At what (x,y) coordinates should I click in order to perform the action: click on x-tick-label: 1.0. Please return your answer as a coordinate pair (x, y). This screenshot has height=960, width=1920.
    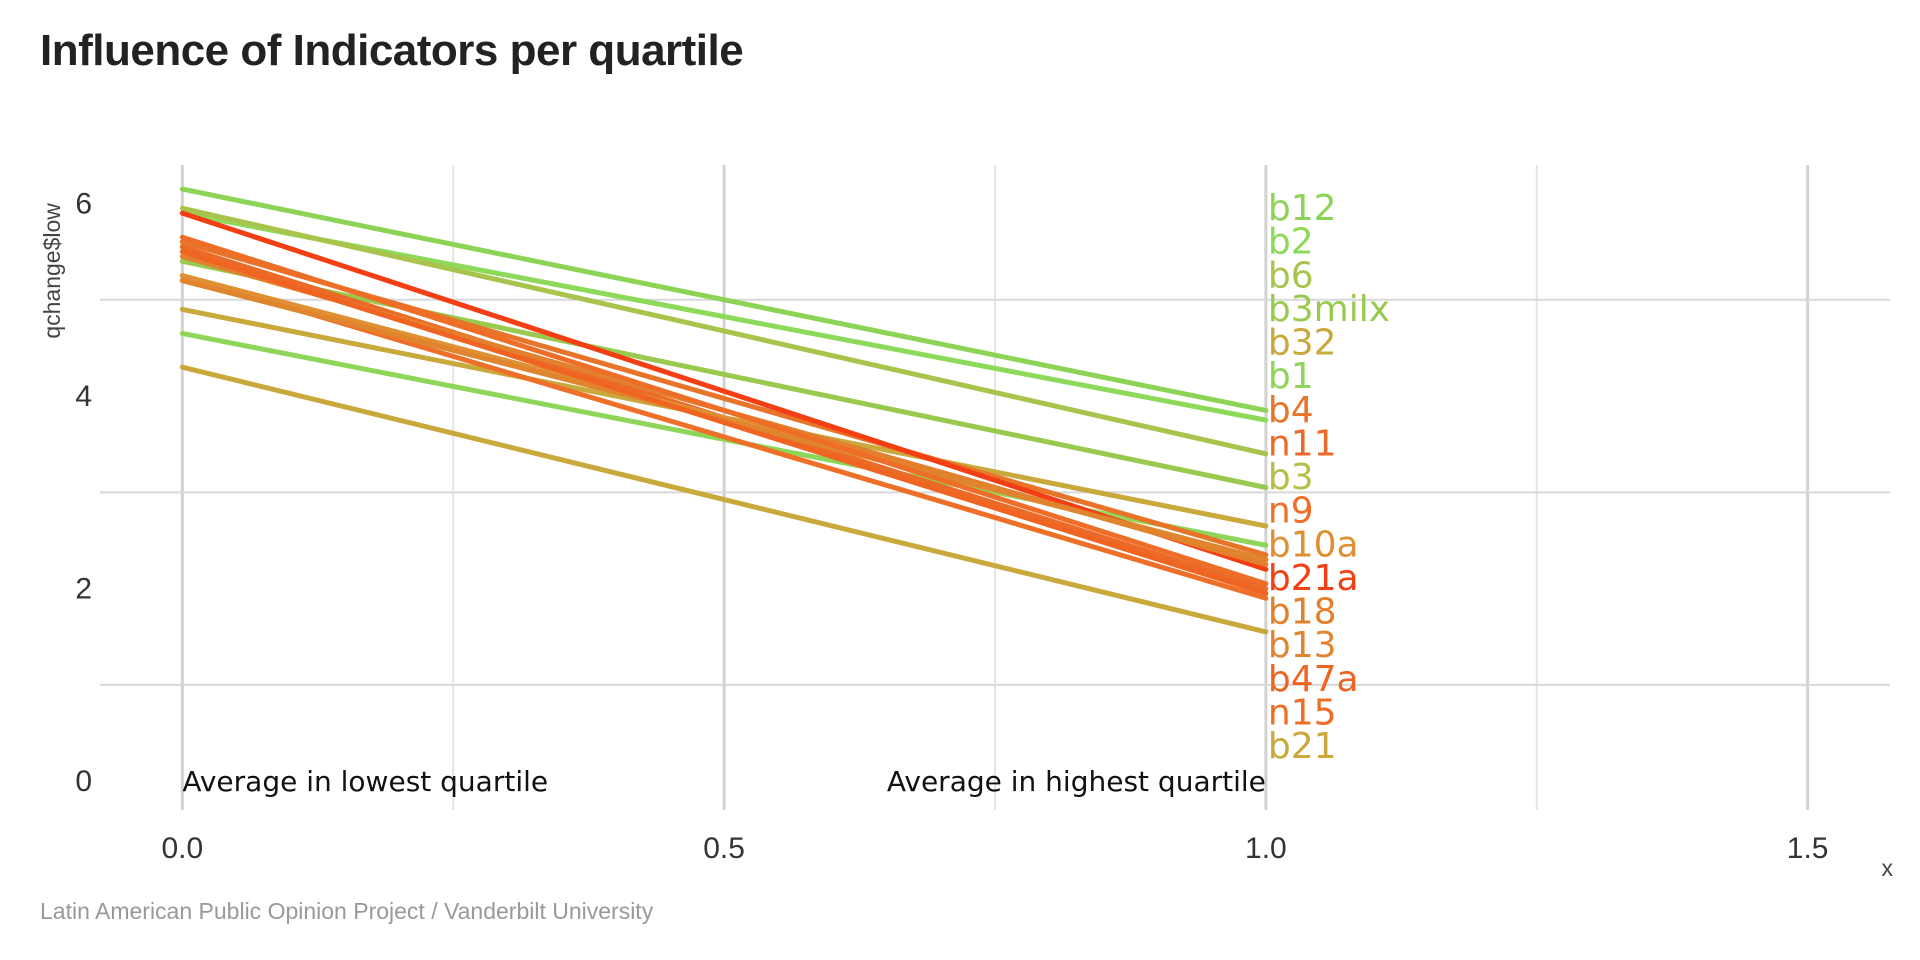
    Looking at the image, I should click on (1266, 848).